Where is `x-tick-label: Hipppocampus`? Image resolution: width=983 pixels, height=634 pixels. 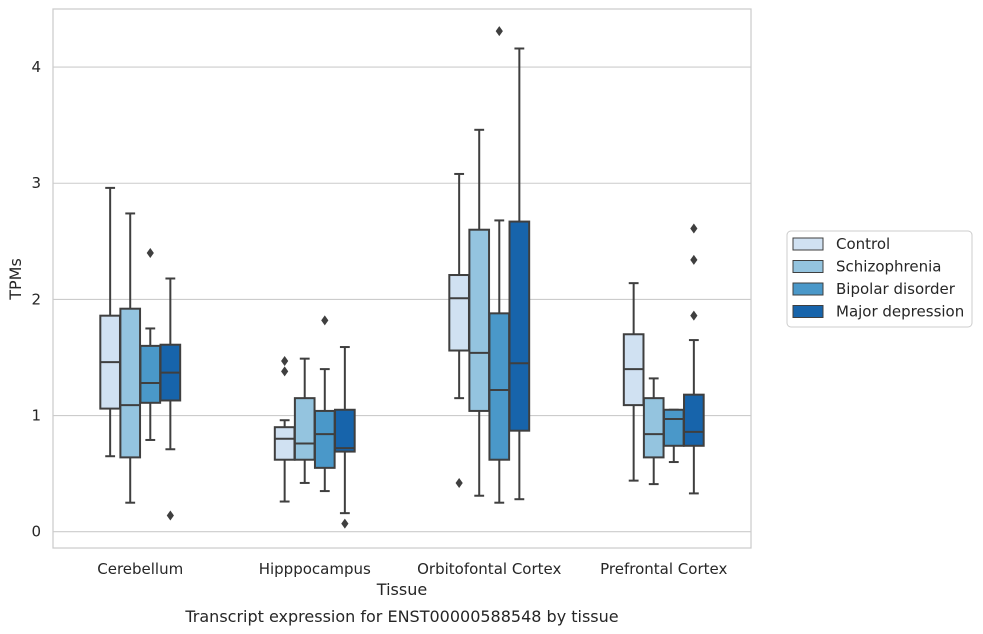
x-tick-label: Hipppocampus is located at coordinates (315, 569).